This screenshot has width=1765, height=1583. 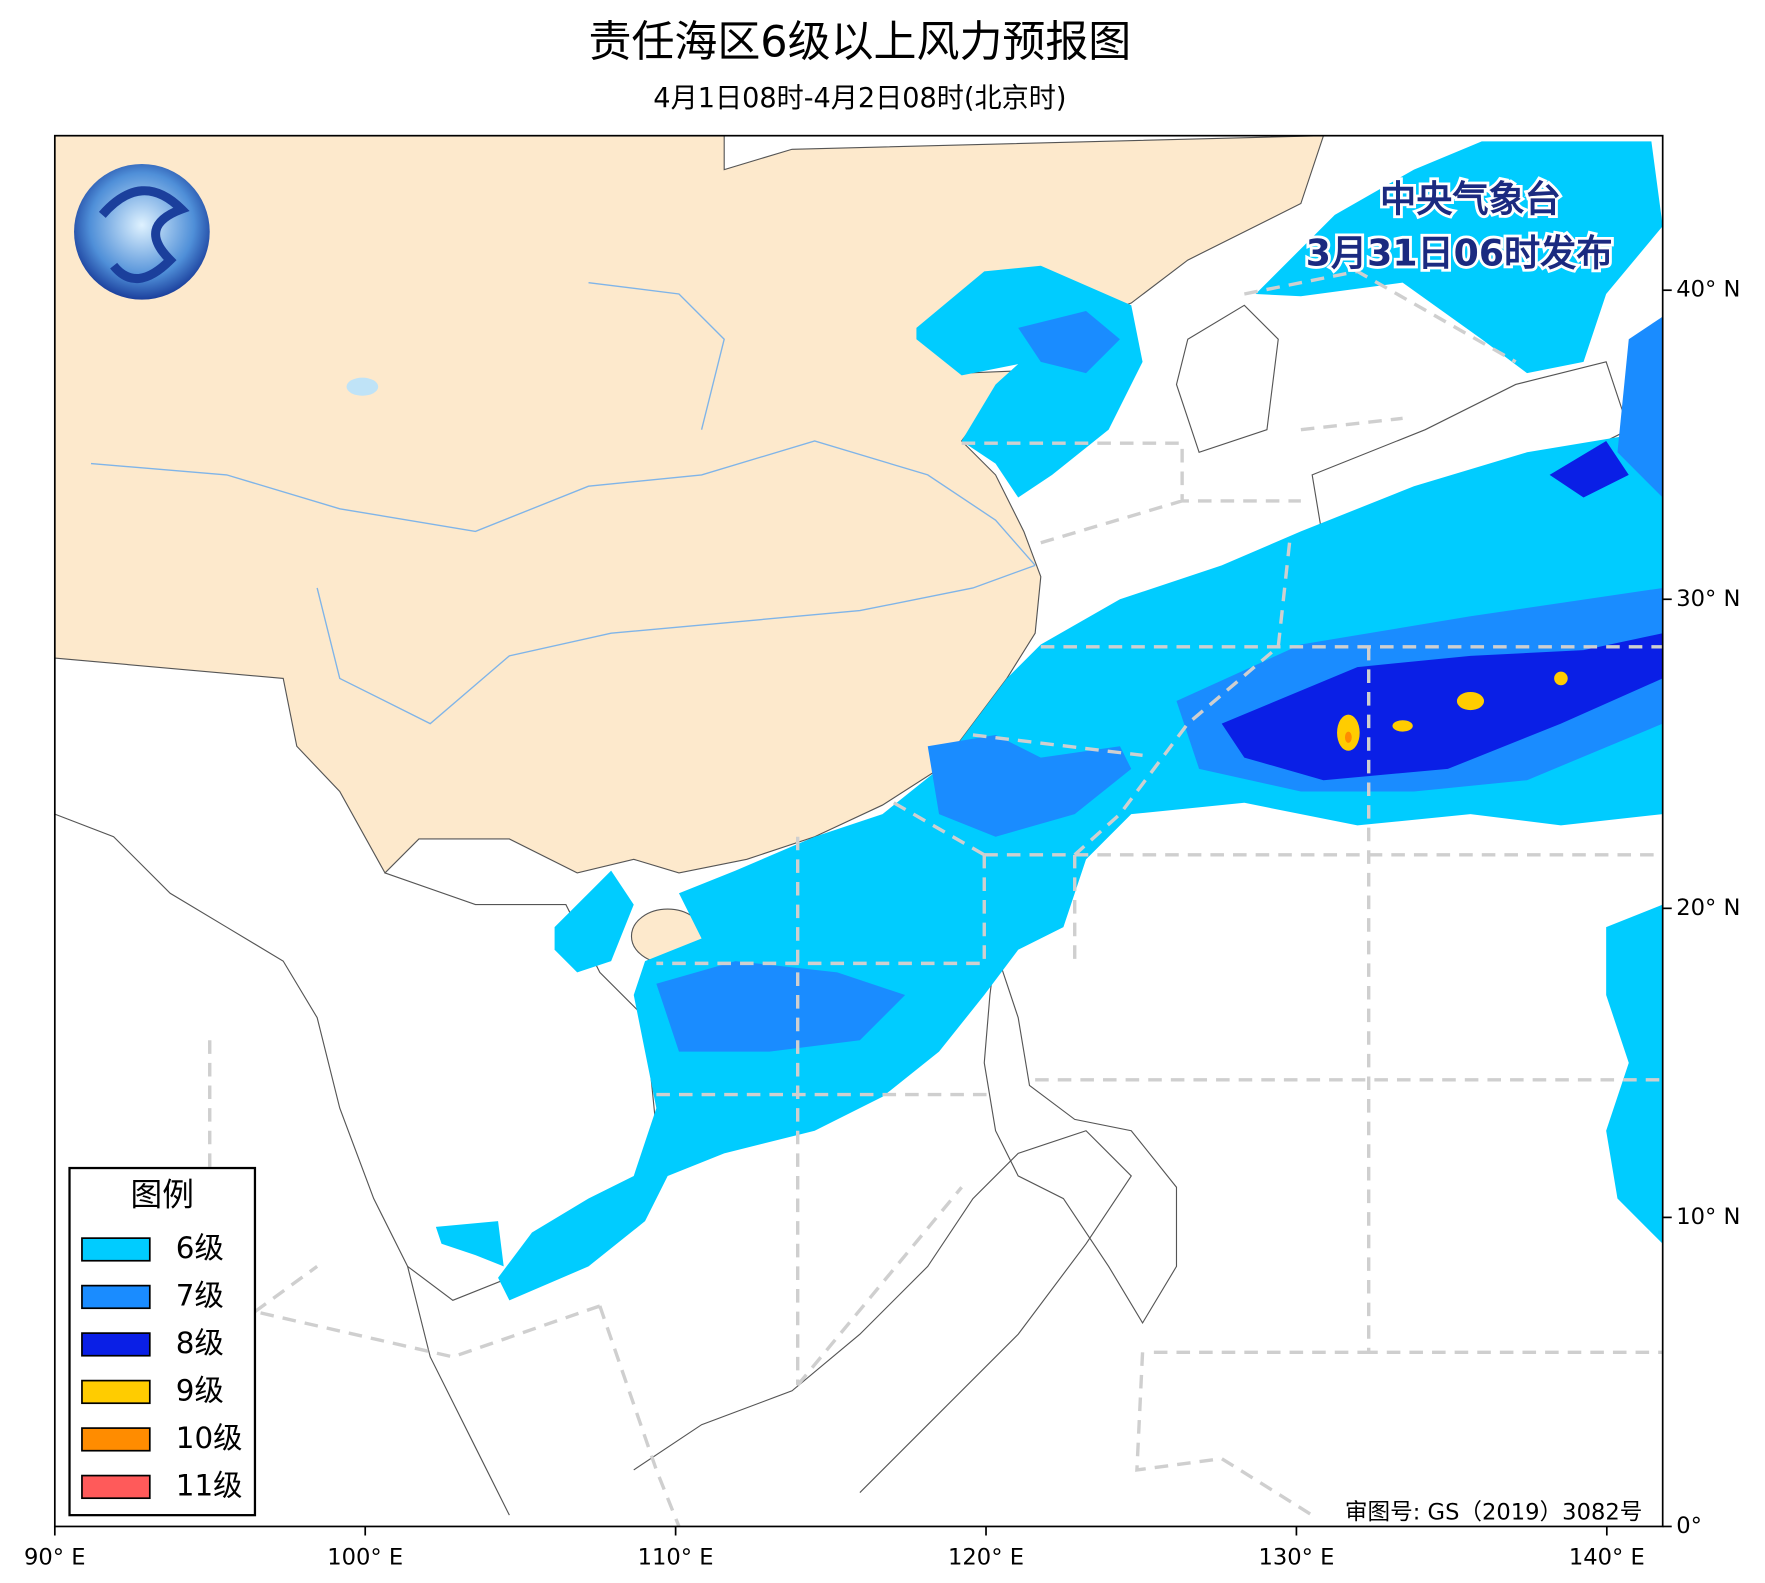 I want to click on lake, so click(x=362, y=386).